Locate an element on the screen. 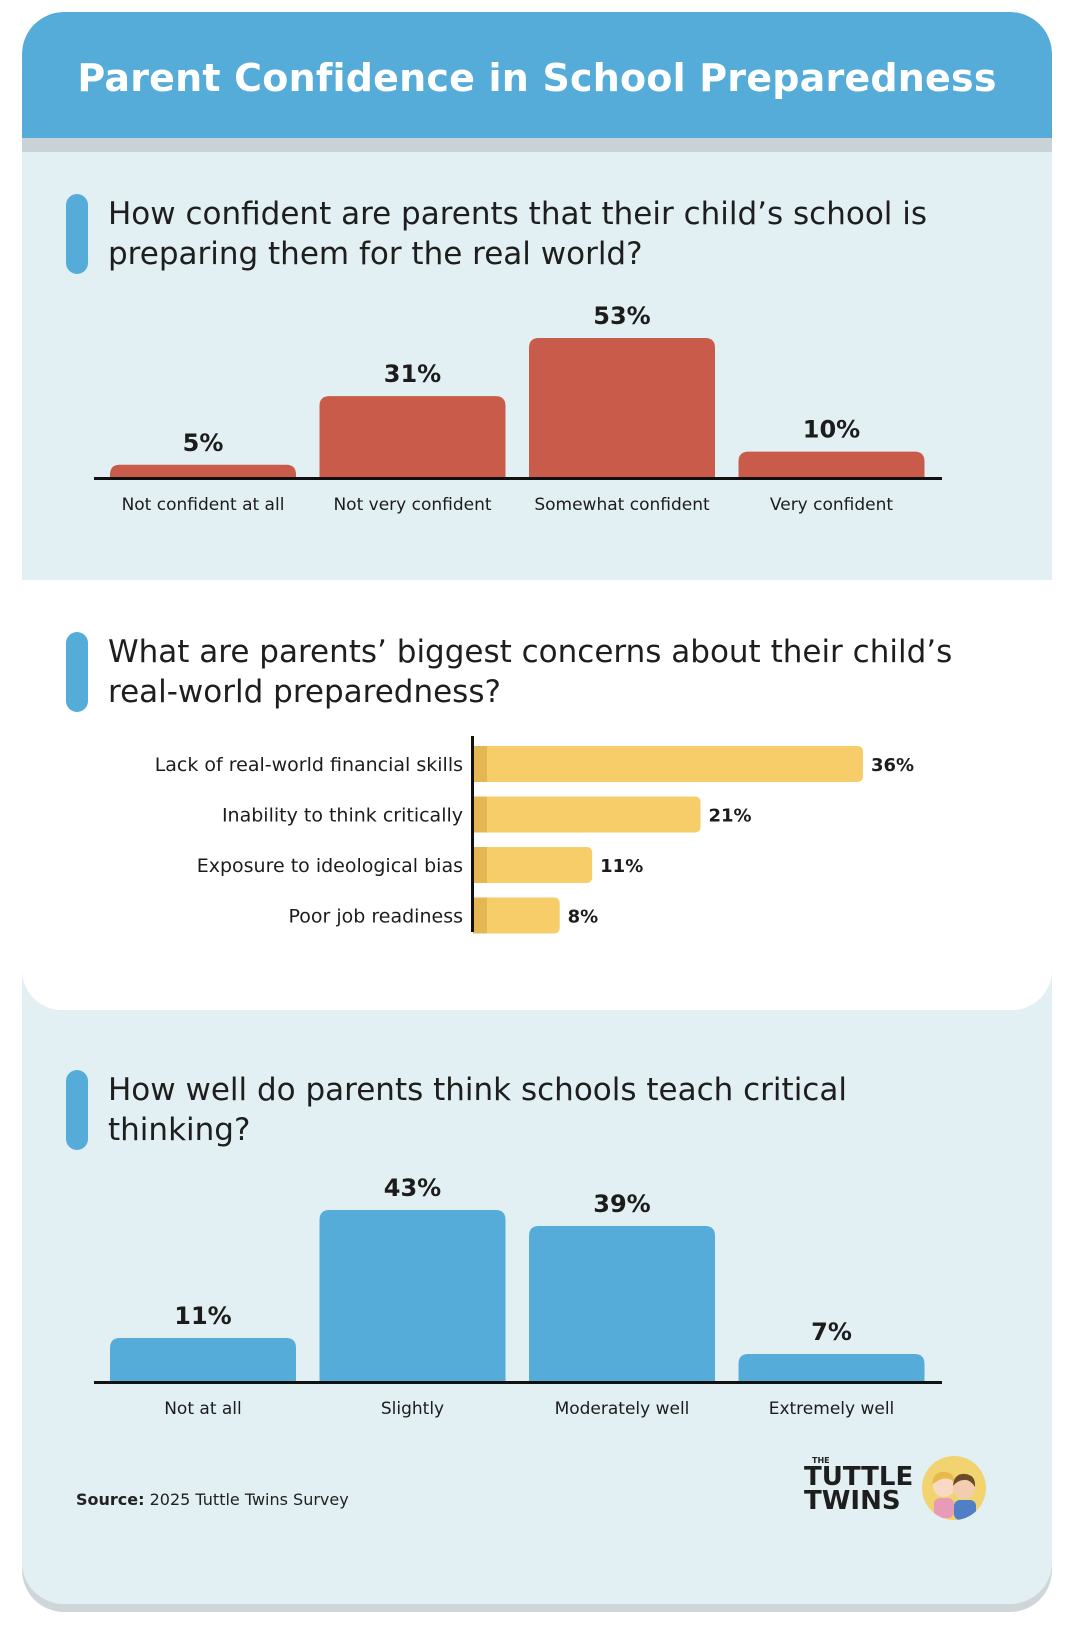  critical-thinking-category-label: Slightly is located at coordinates (412, 1409).